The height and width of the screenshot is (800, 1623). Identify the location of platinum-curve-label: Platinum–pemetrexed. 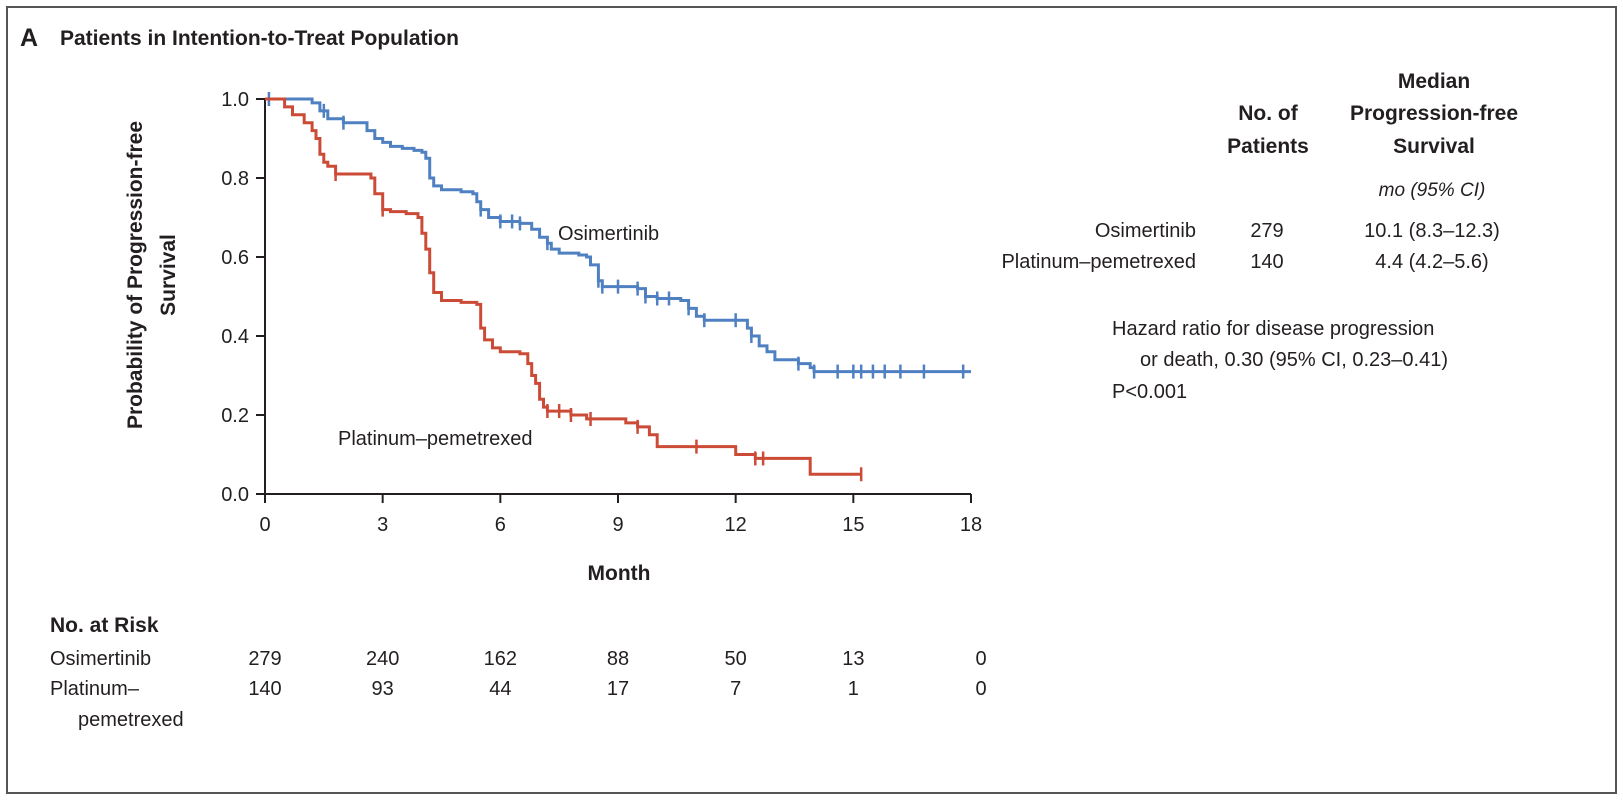
(435, 439).